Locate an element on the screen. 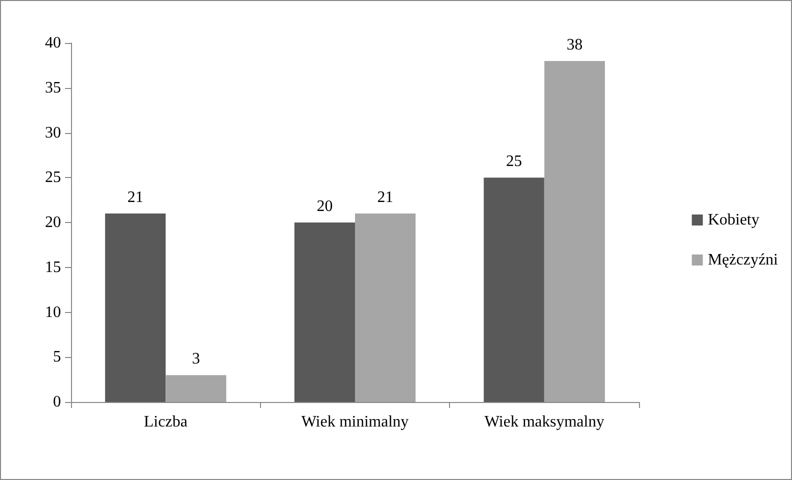 This screenshot has height=480, width=792. y-tick-label: 10 is located at coordinates (53, 312).